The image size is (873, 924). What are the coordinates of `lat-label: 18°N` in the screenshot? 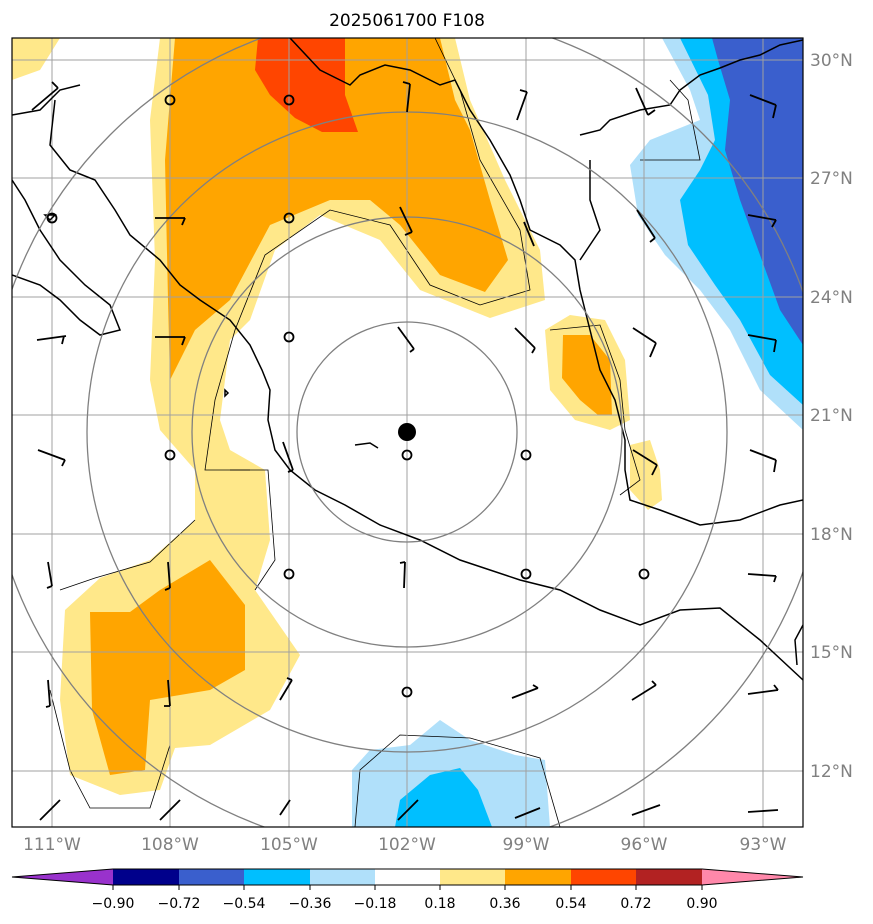 It's located at (831, 535).